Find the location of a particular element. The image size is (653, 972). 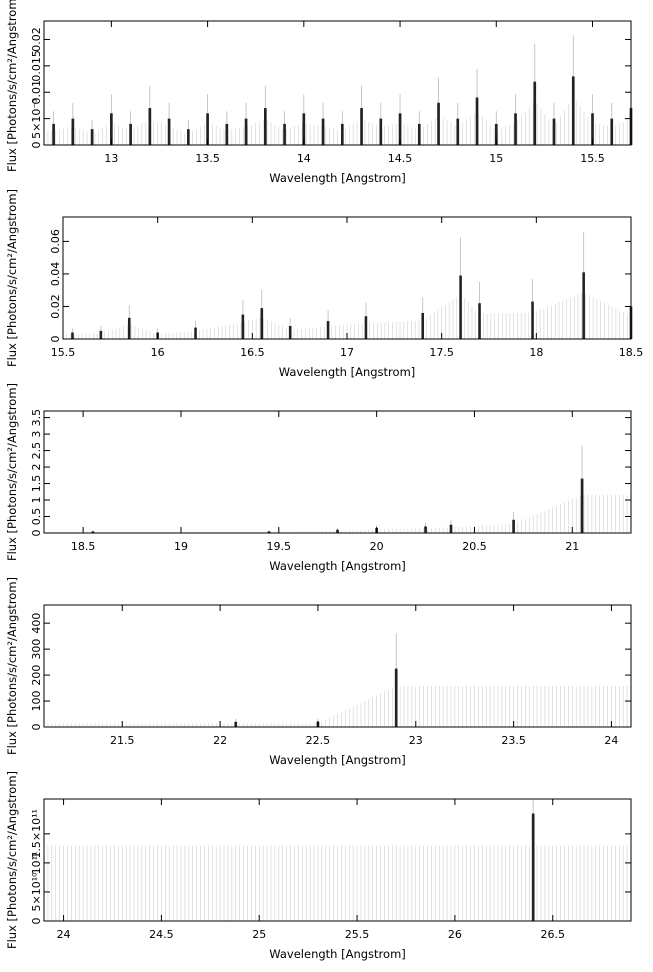

y-tick-label: 400 is located at coordinates (36, 623).